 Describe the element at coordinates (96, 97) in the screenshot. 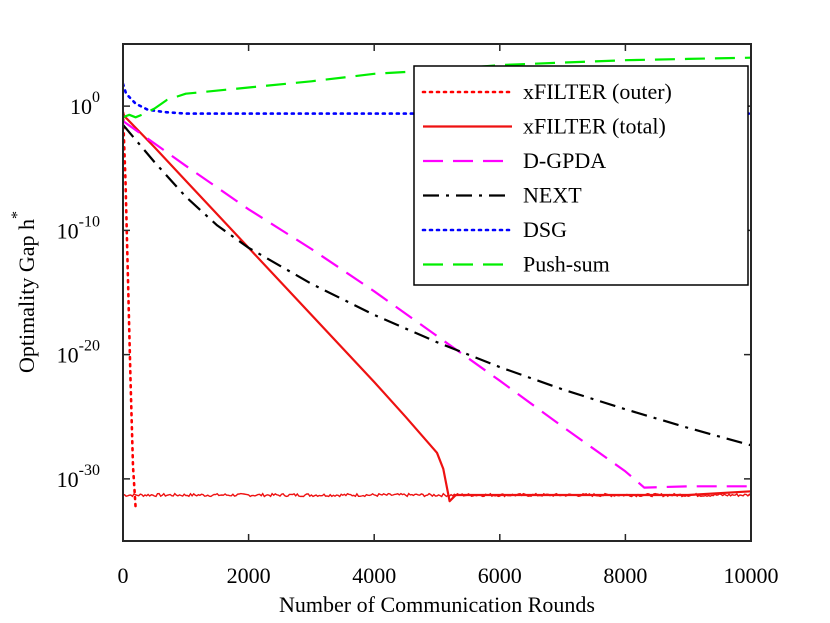

I see `y-tick-exponent: 0` at that location.